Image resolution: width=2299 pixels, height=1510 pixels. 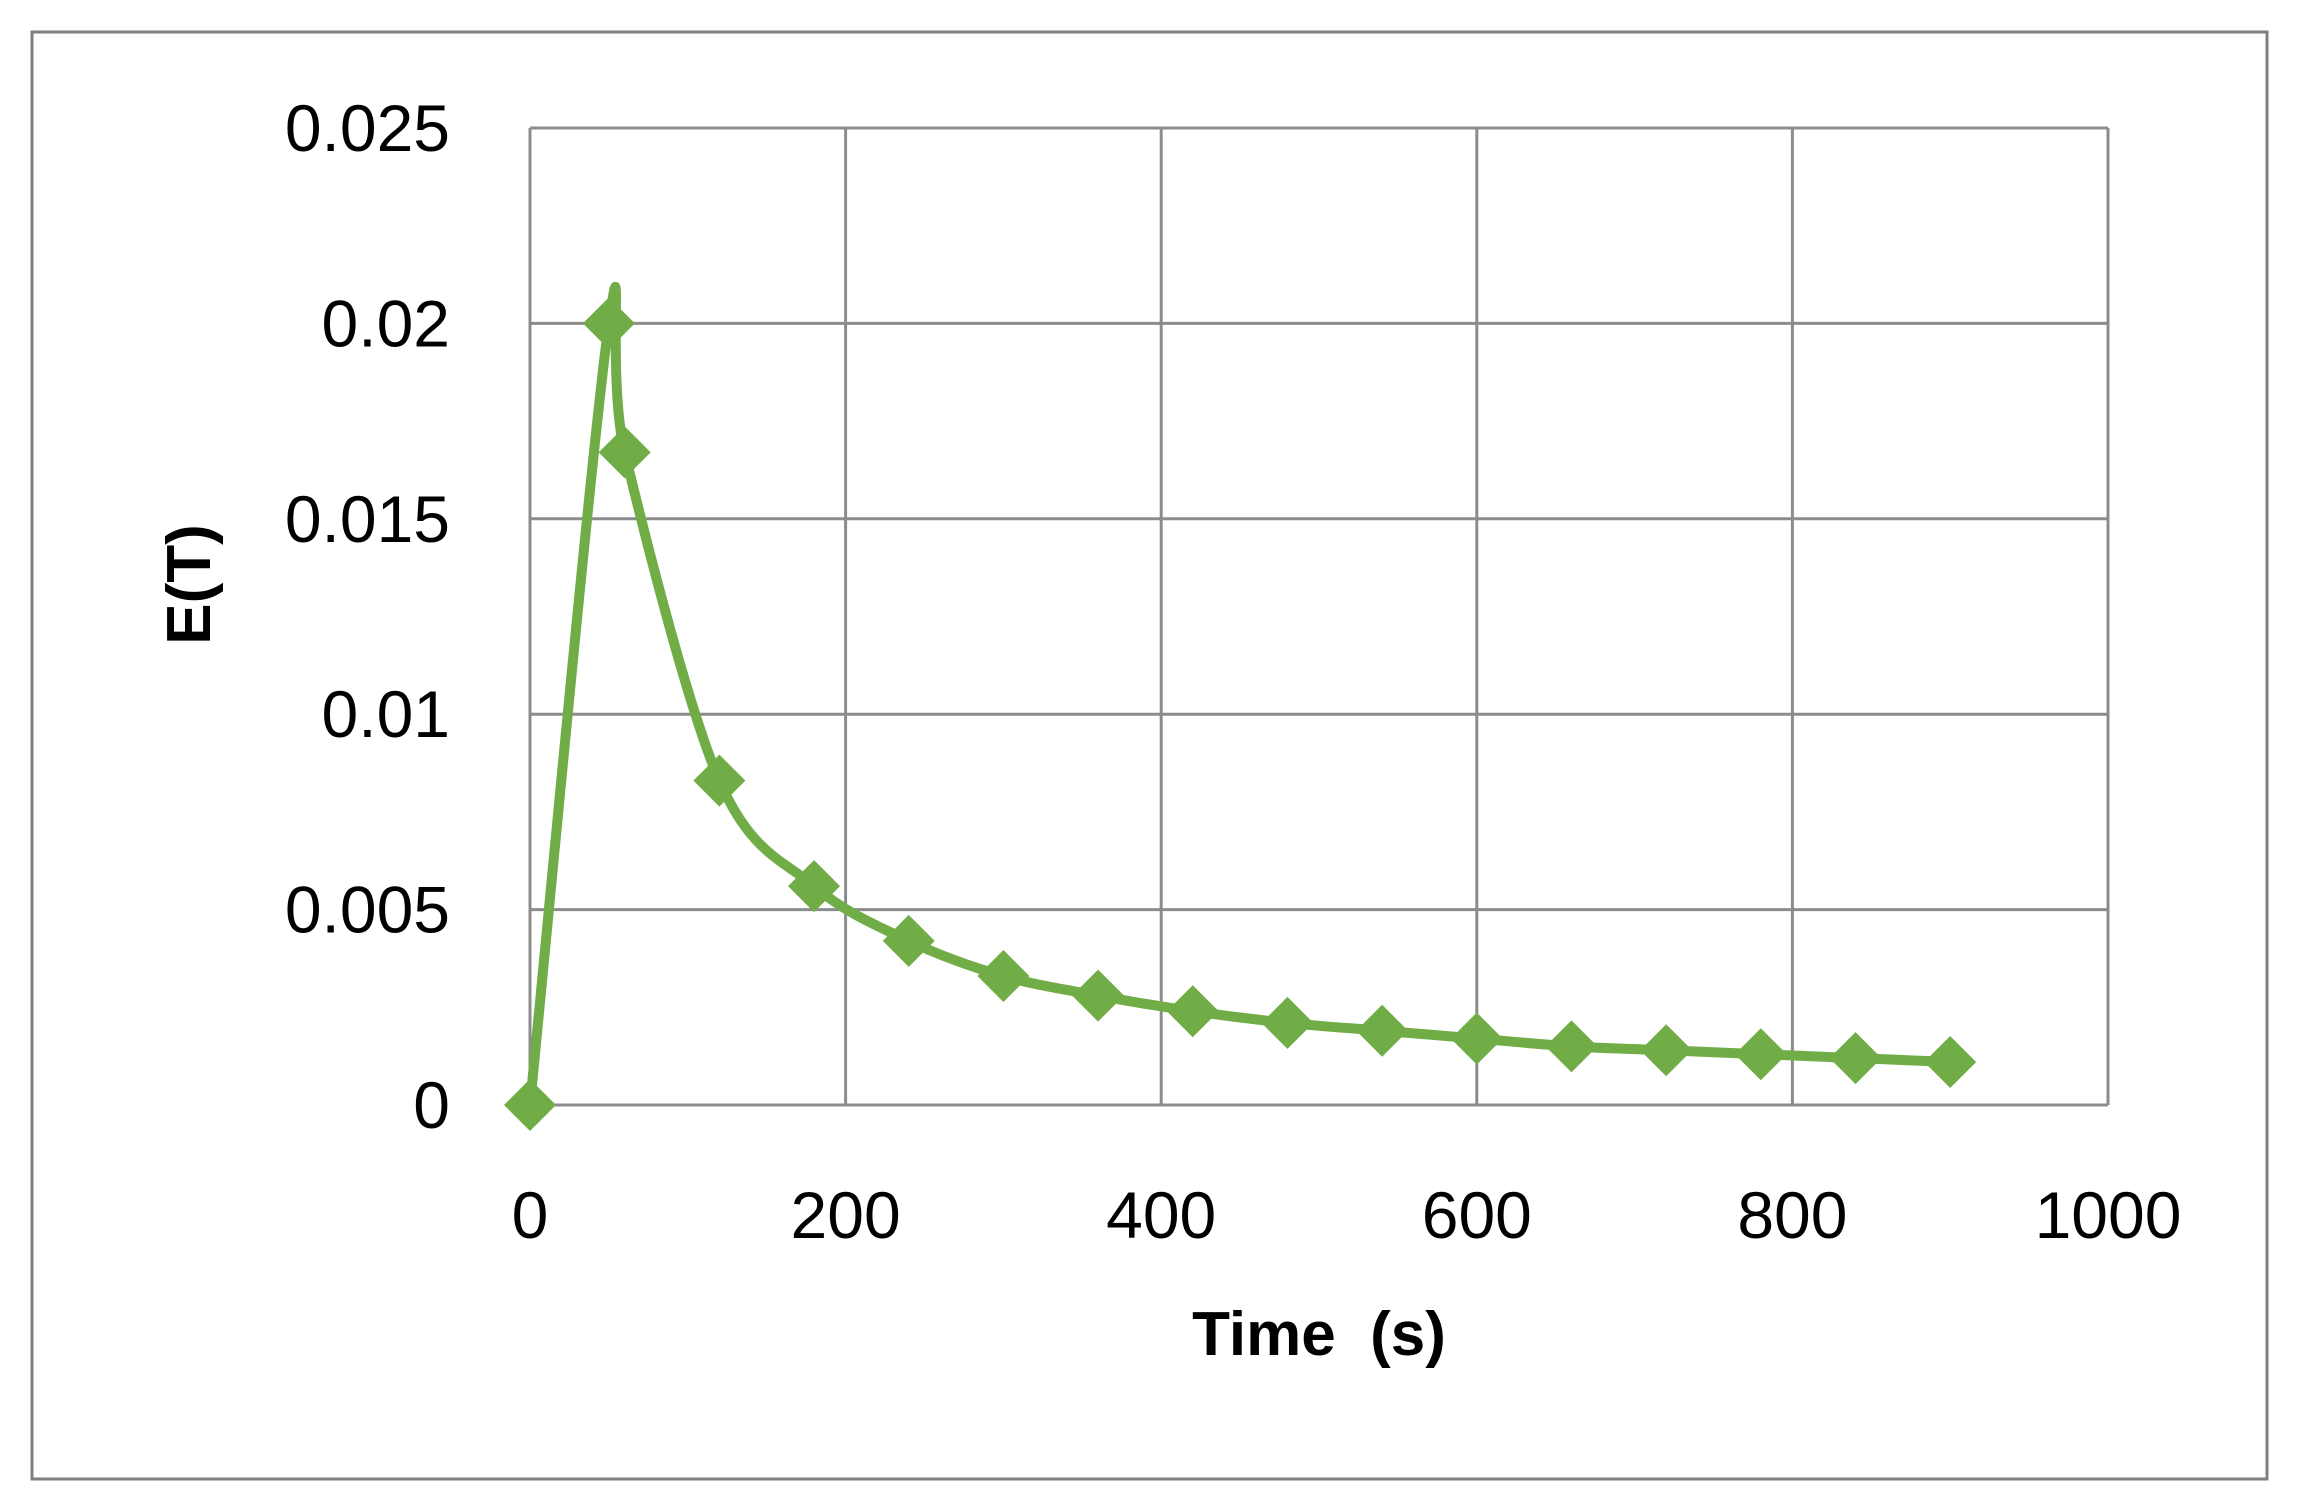 What do you see at coordinates (1792, 1215) in the screenshot?
I see `x-tick-label: 800` at bounding box center [1792, 1215].